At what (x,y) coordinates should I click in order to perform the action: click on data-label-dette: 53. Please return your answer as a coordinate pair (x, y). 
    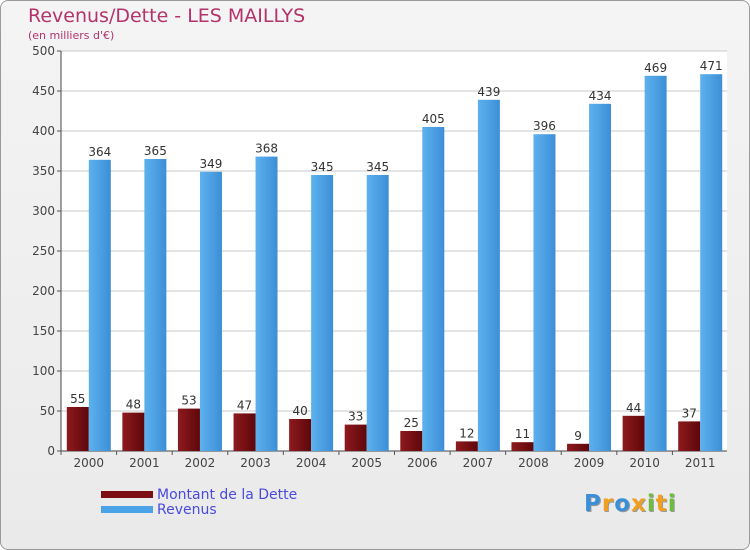
    Looking at the image, I should click on (188, 401).